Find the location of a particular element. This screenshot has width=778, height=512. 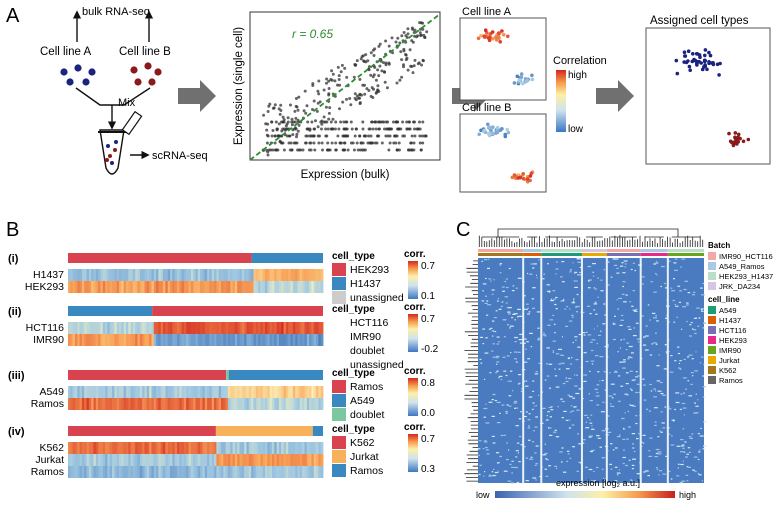

cell-type-bar is located at coordinates (227, 375).